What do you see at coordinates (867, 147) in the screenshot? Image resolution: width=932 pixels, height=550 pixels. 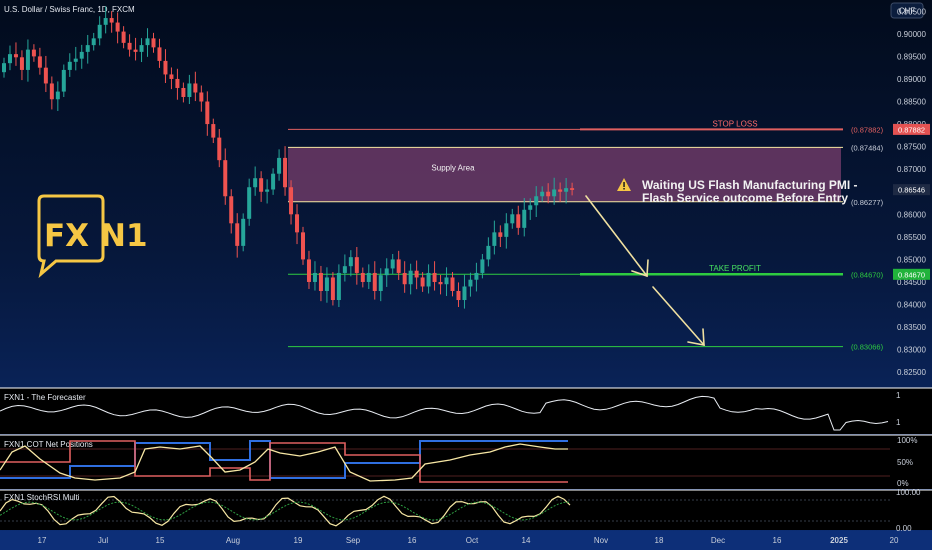 I see `supply-top-tag: (0.87484)` at bounding box center [867, 147].